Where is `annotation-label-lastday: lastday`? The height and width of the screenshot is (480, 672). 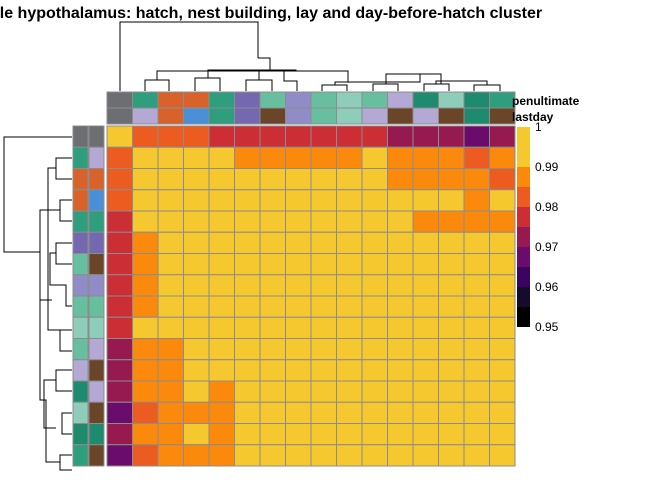 annotation-label-lastday: lastday is located at coordinates (533, 117).